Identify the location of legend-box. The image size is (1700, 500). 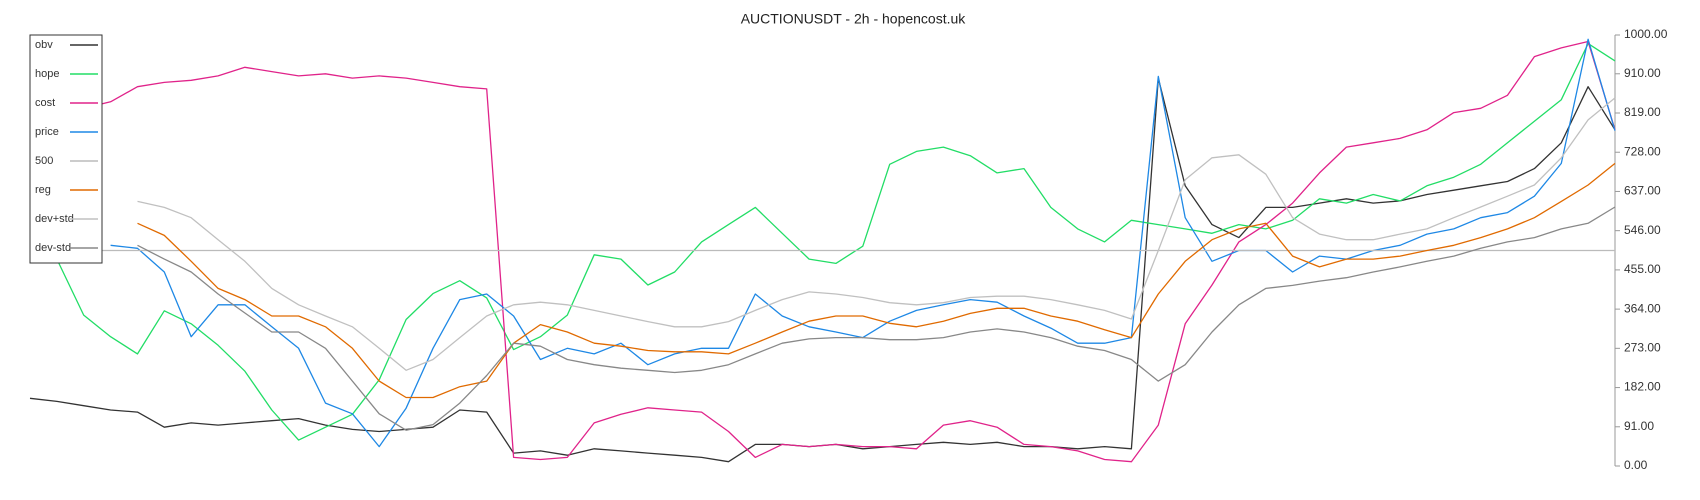
(66, 149).